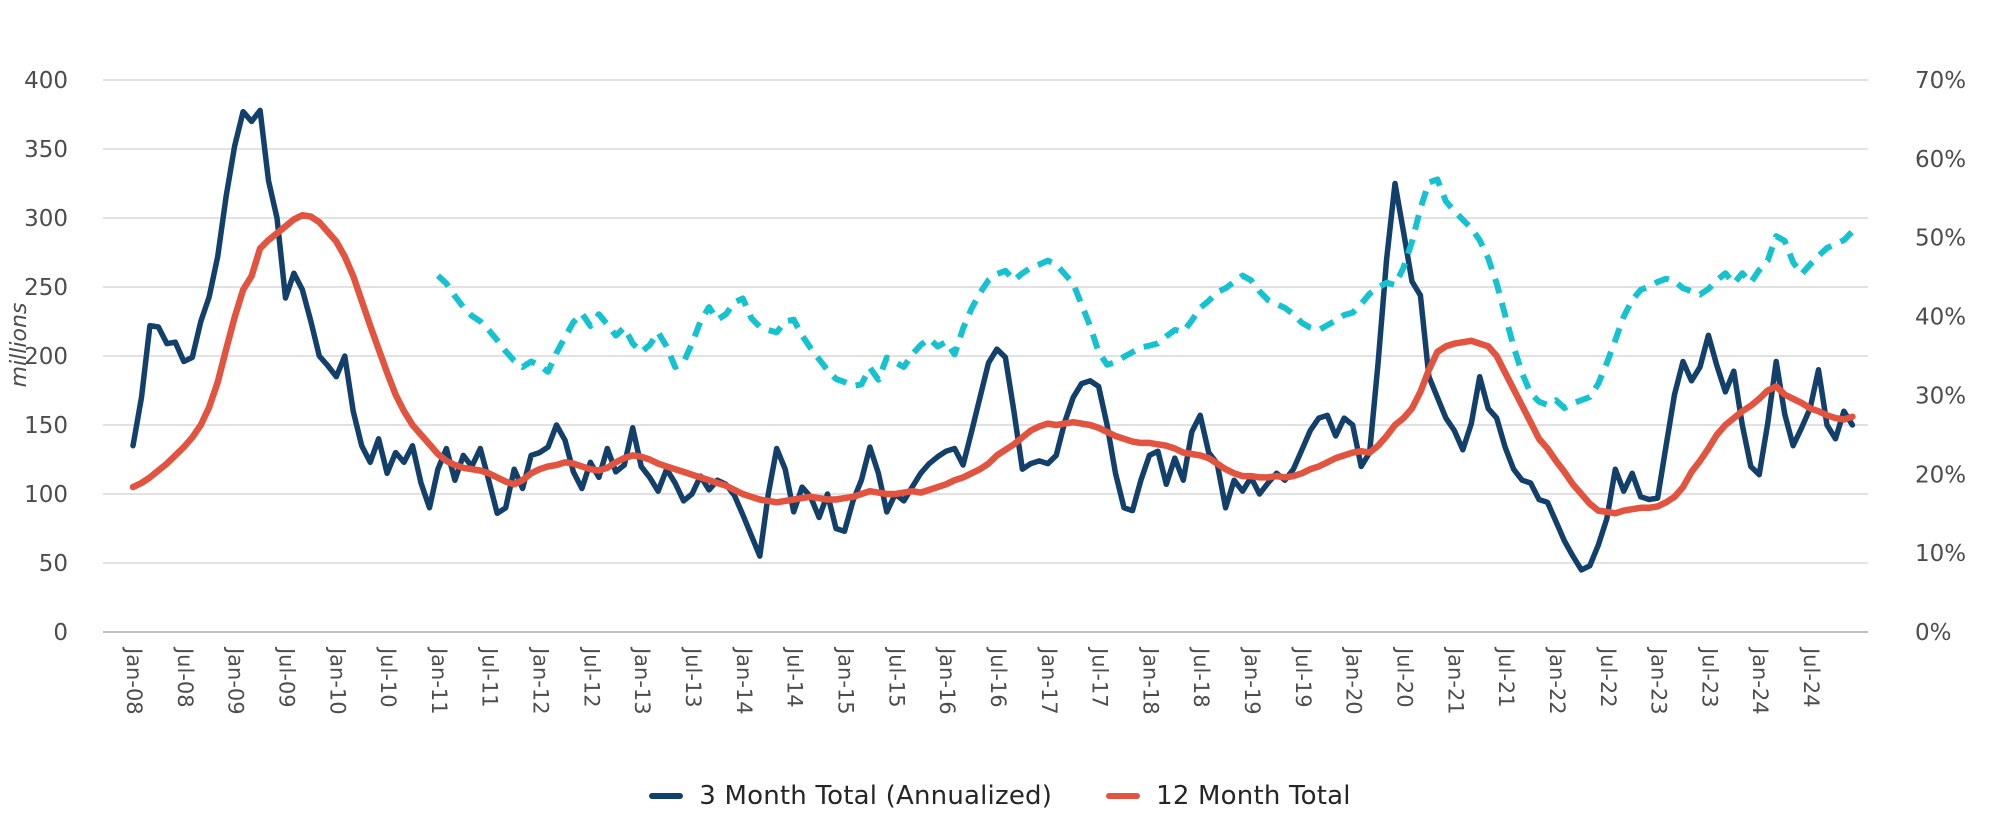 This screenshot has height=828, width=2000. I want to click on x-axis-tick-label: Jan-15, so click(845, 680).